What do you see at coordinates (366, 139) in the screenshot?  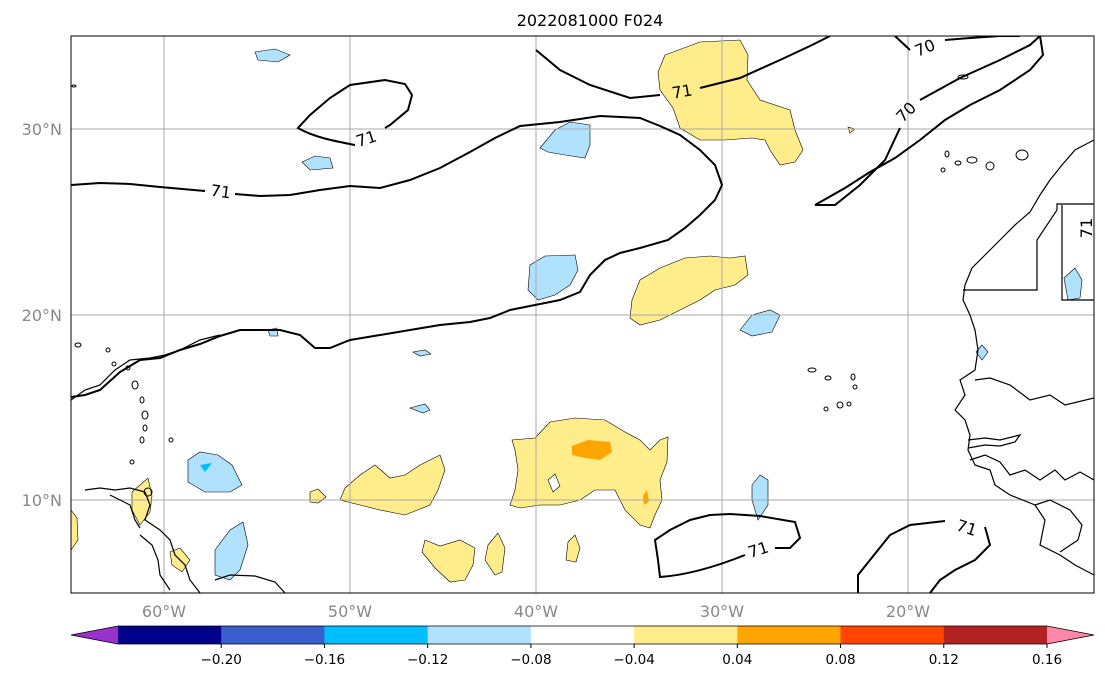 I see `contour-label-71-upper: 71` at bounding box center [366, 139].